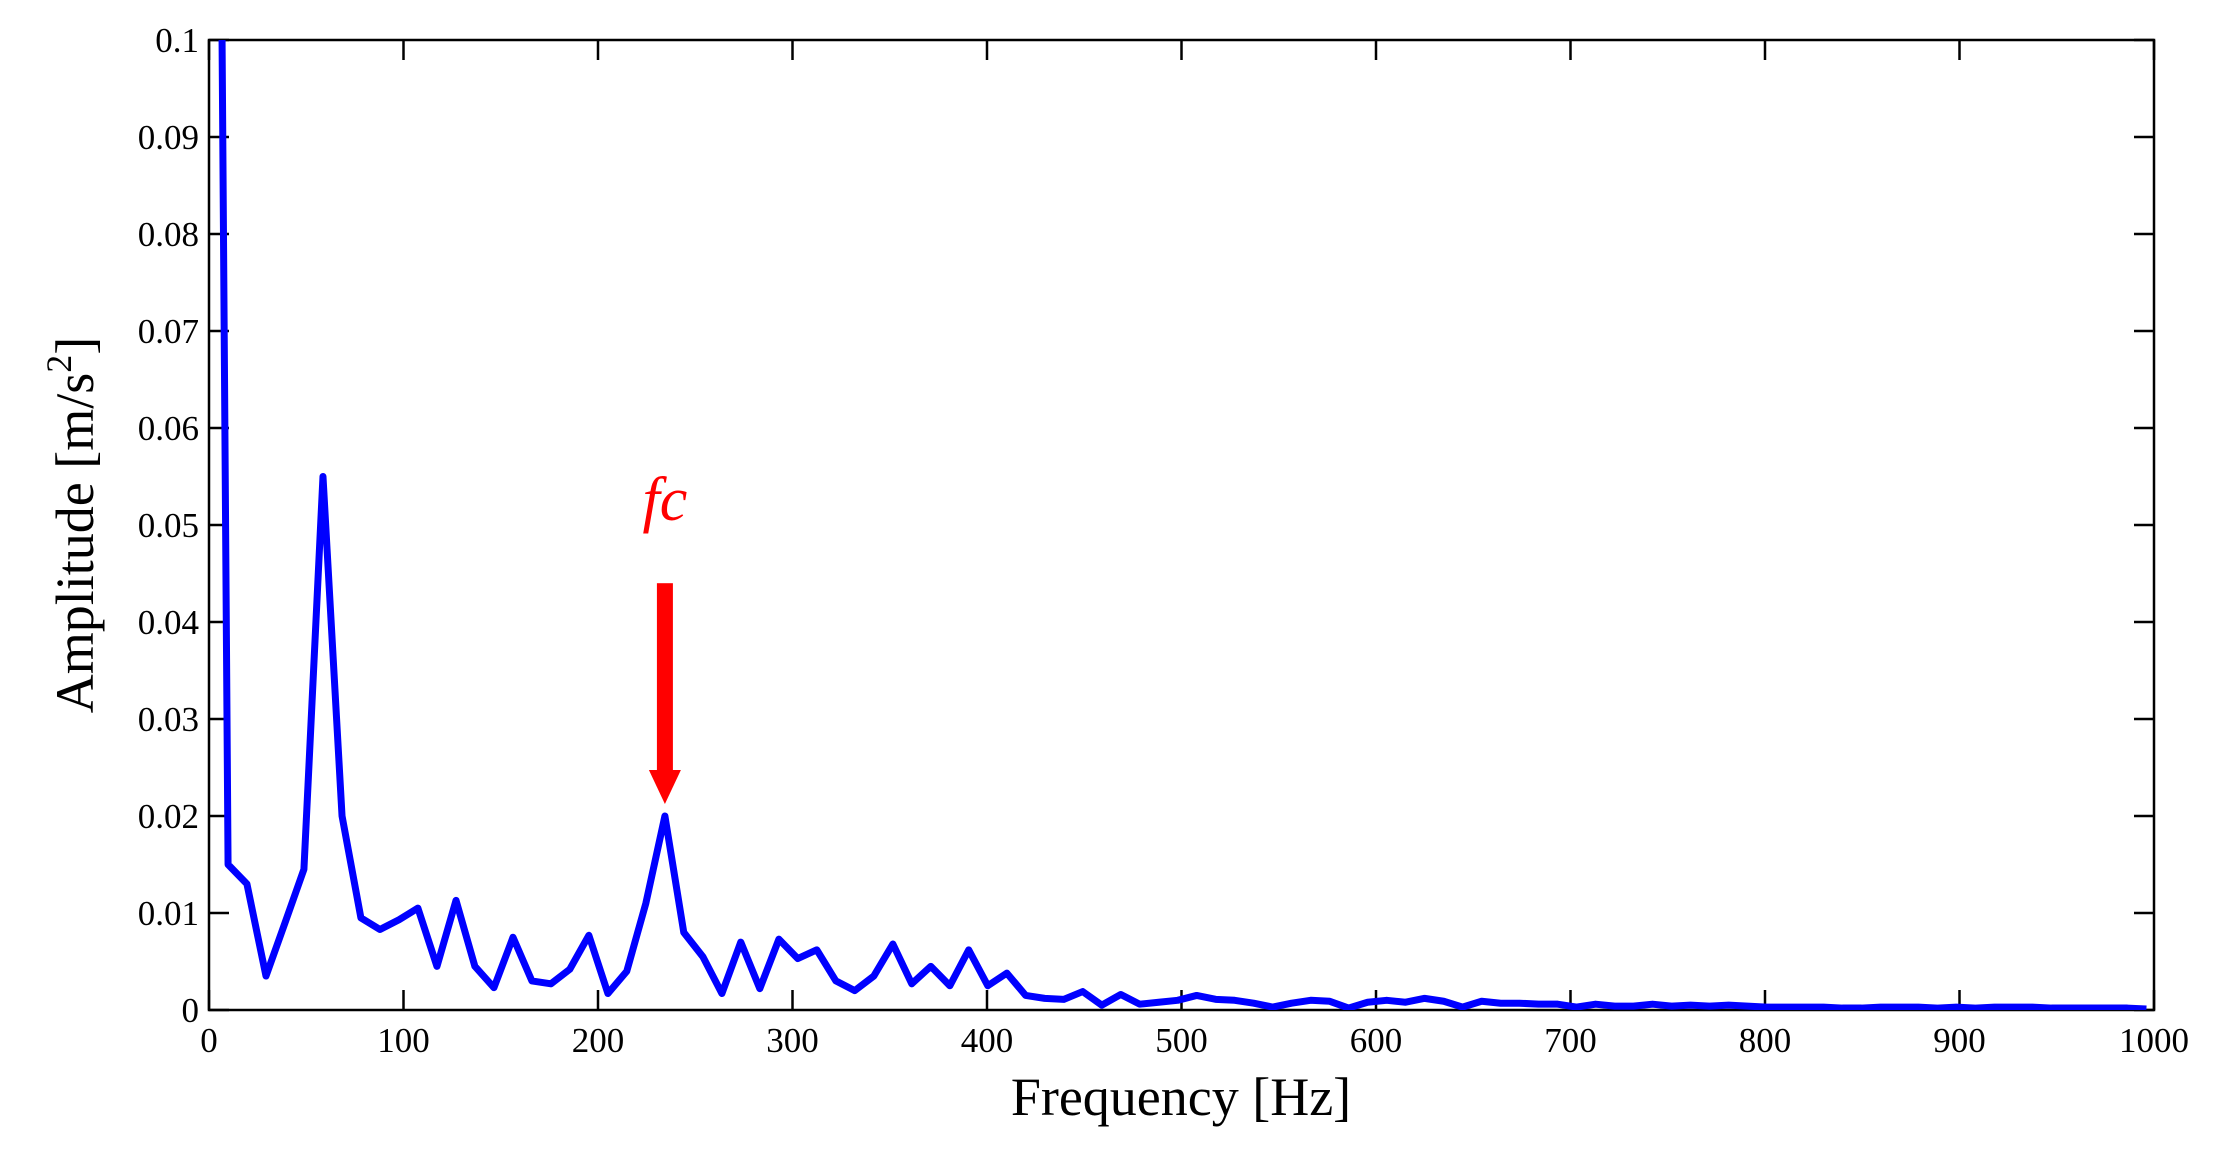 The height and width of the screenshot is (1161, 2213). I want to click on y-tick-label: 0, so click(191, 1010).